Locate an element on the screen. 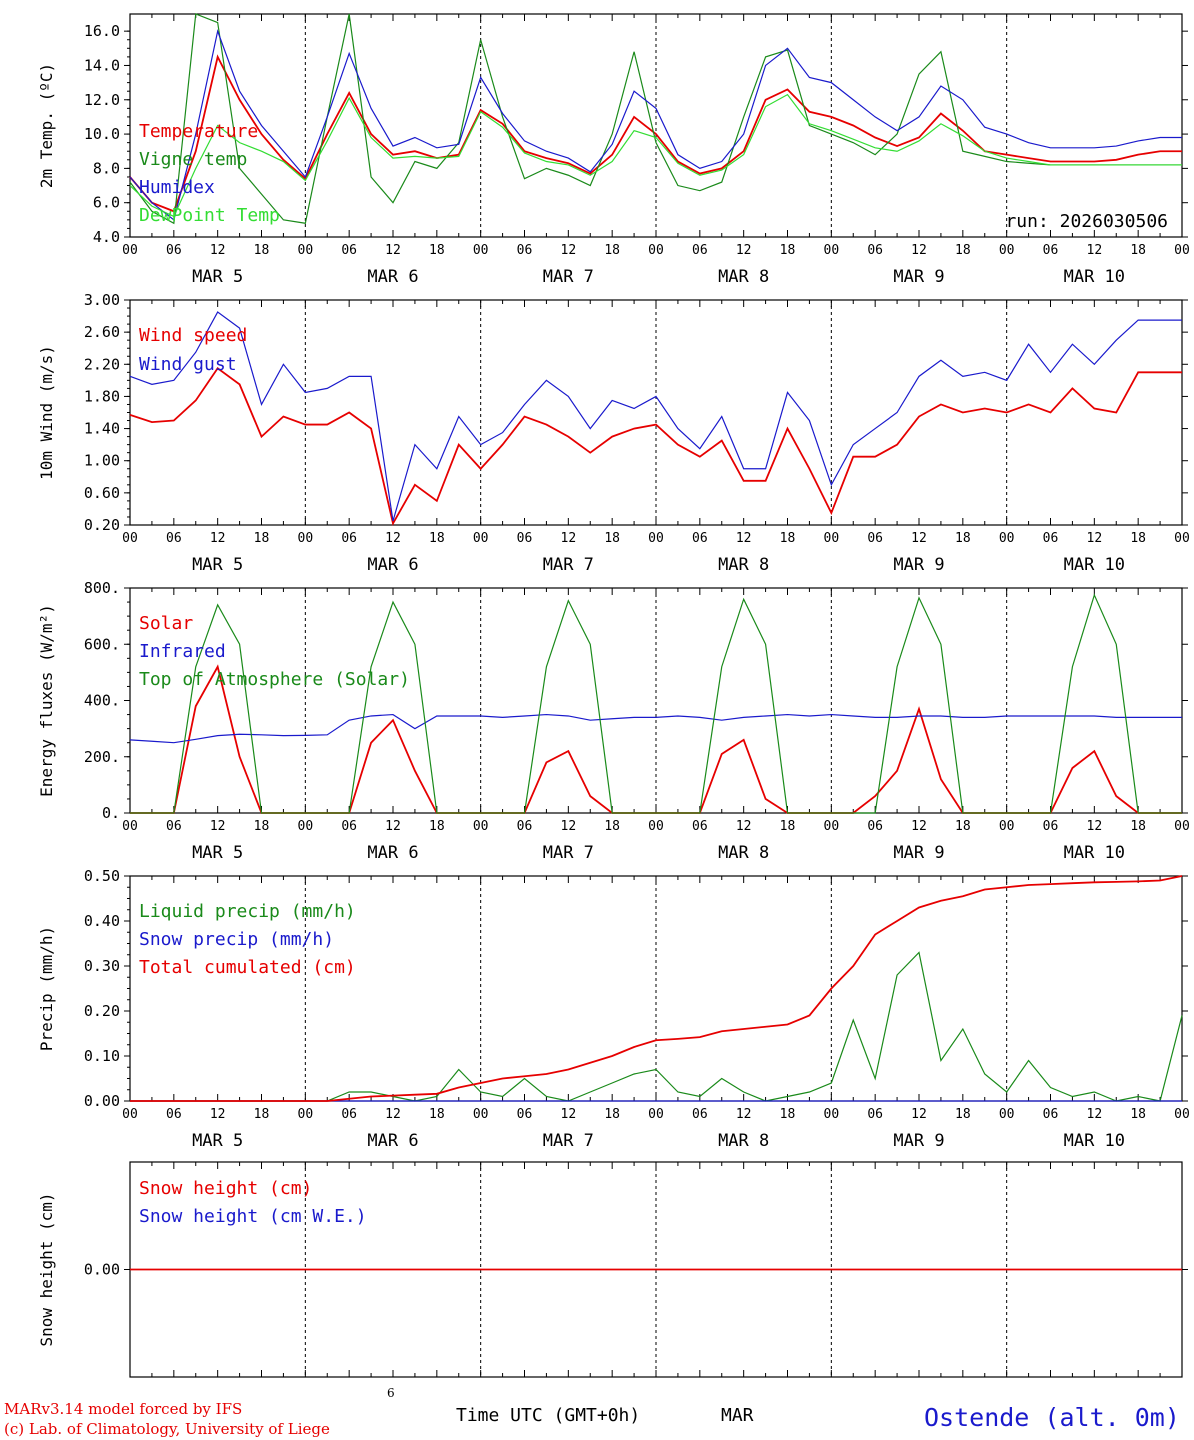 This screenshot has height=1440, width=1194. legend-entry: Snow height (cm) is located at coordinates (225, 1188).